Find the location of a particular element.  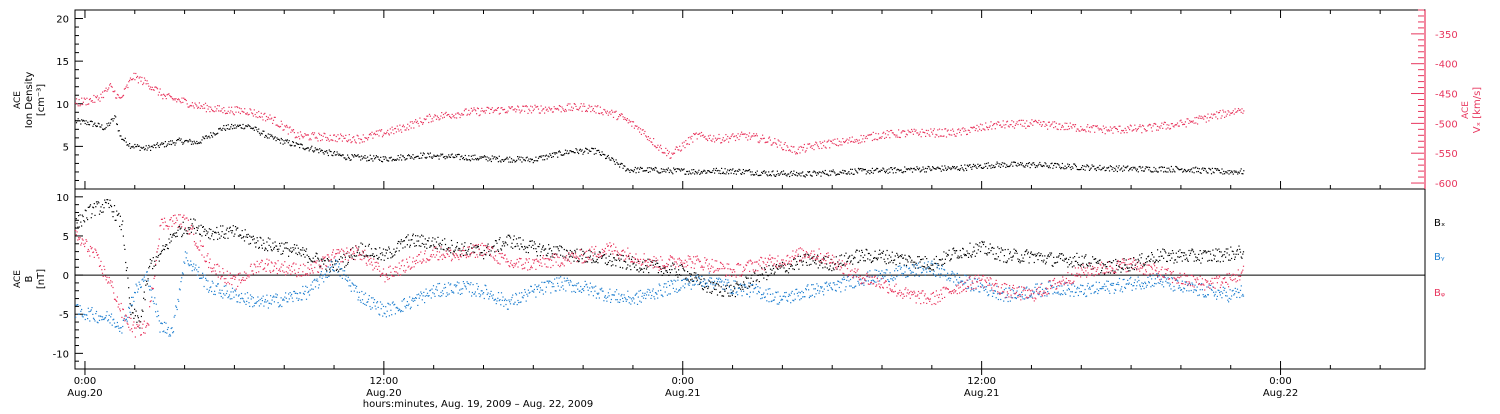

top-right-tick-label: -450 is located at coordinates (1446, 95).